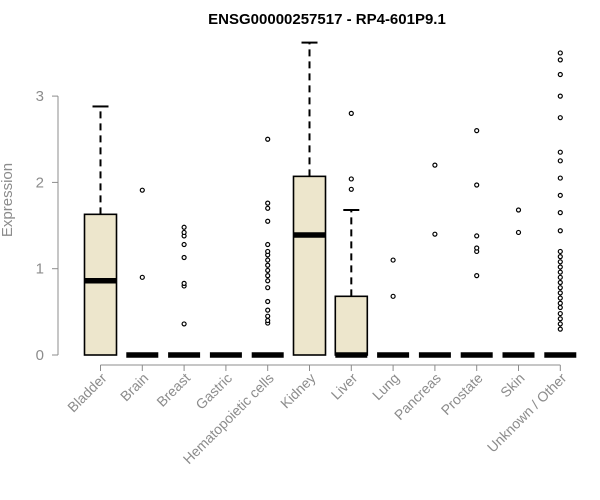 The width and height of the screenshot is (600, 500). I want to click on y-tick-label-2: 2, so click(40, 182).